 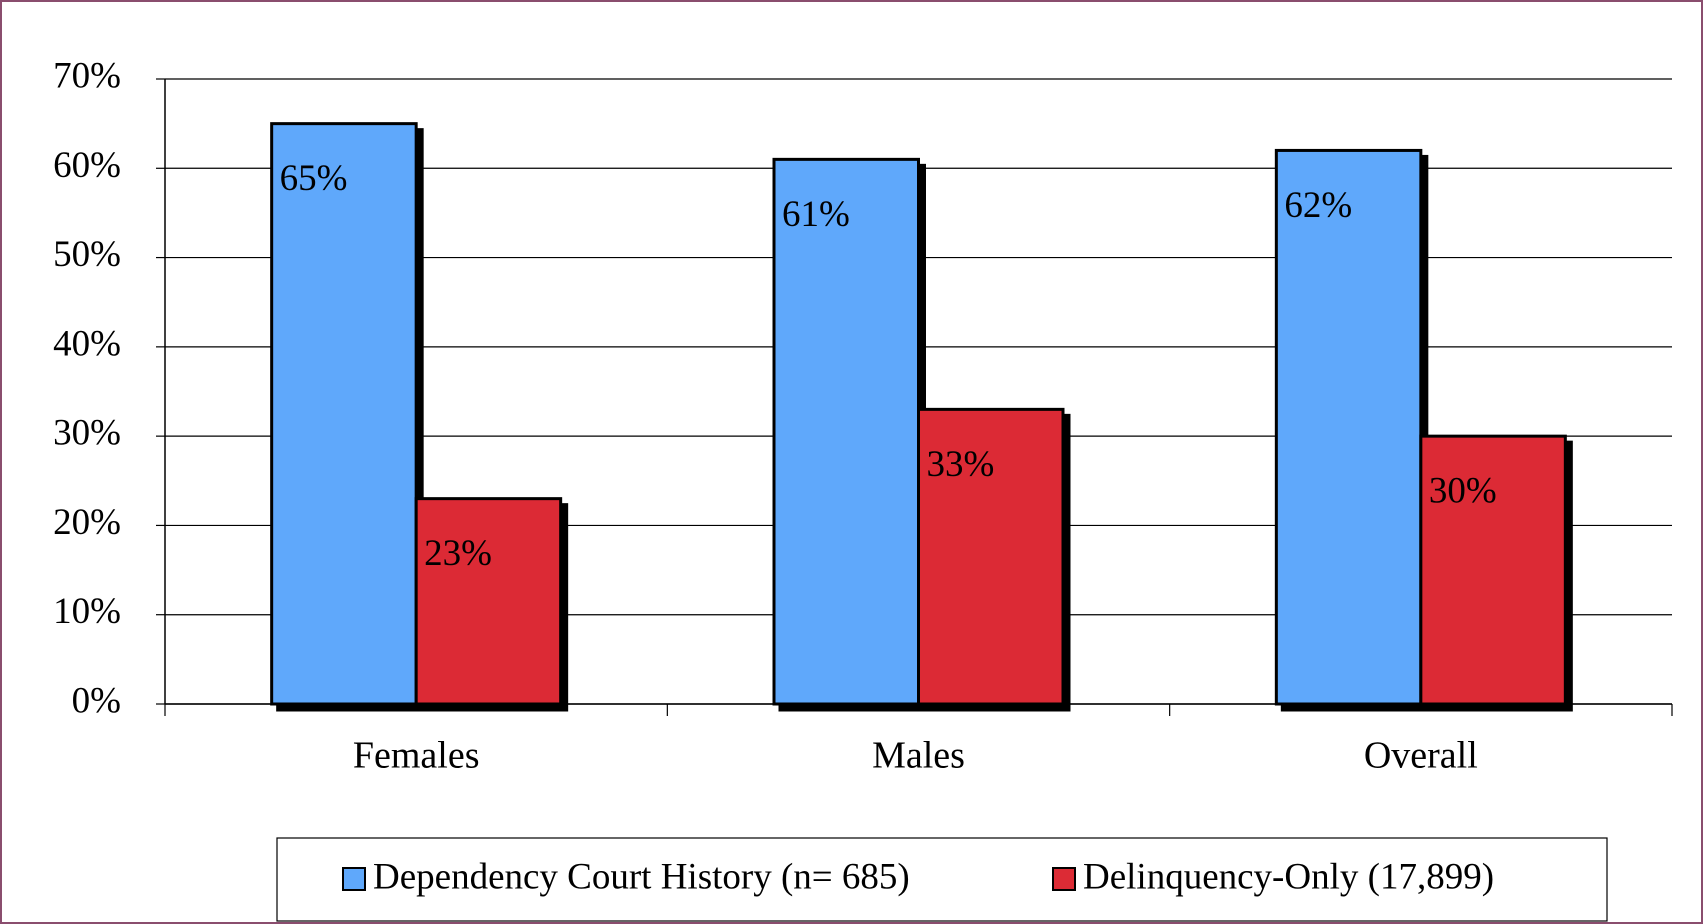 What do you see at coordinates (641, 876) in the screenshot?
I see `legend-label: Dependency Court History (n= 685)` at bounding box center [641, 876].